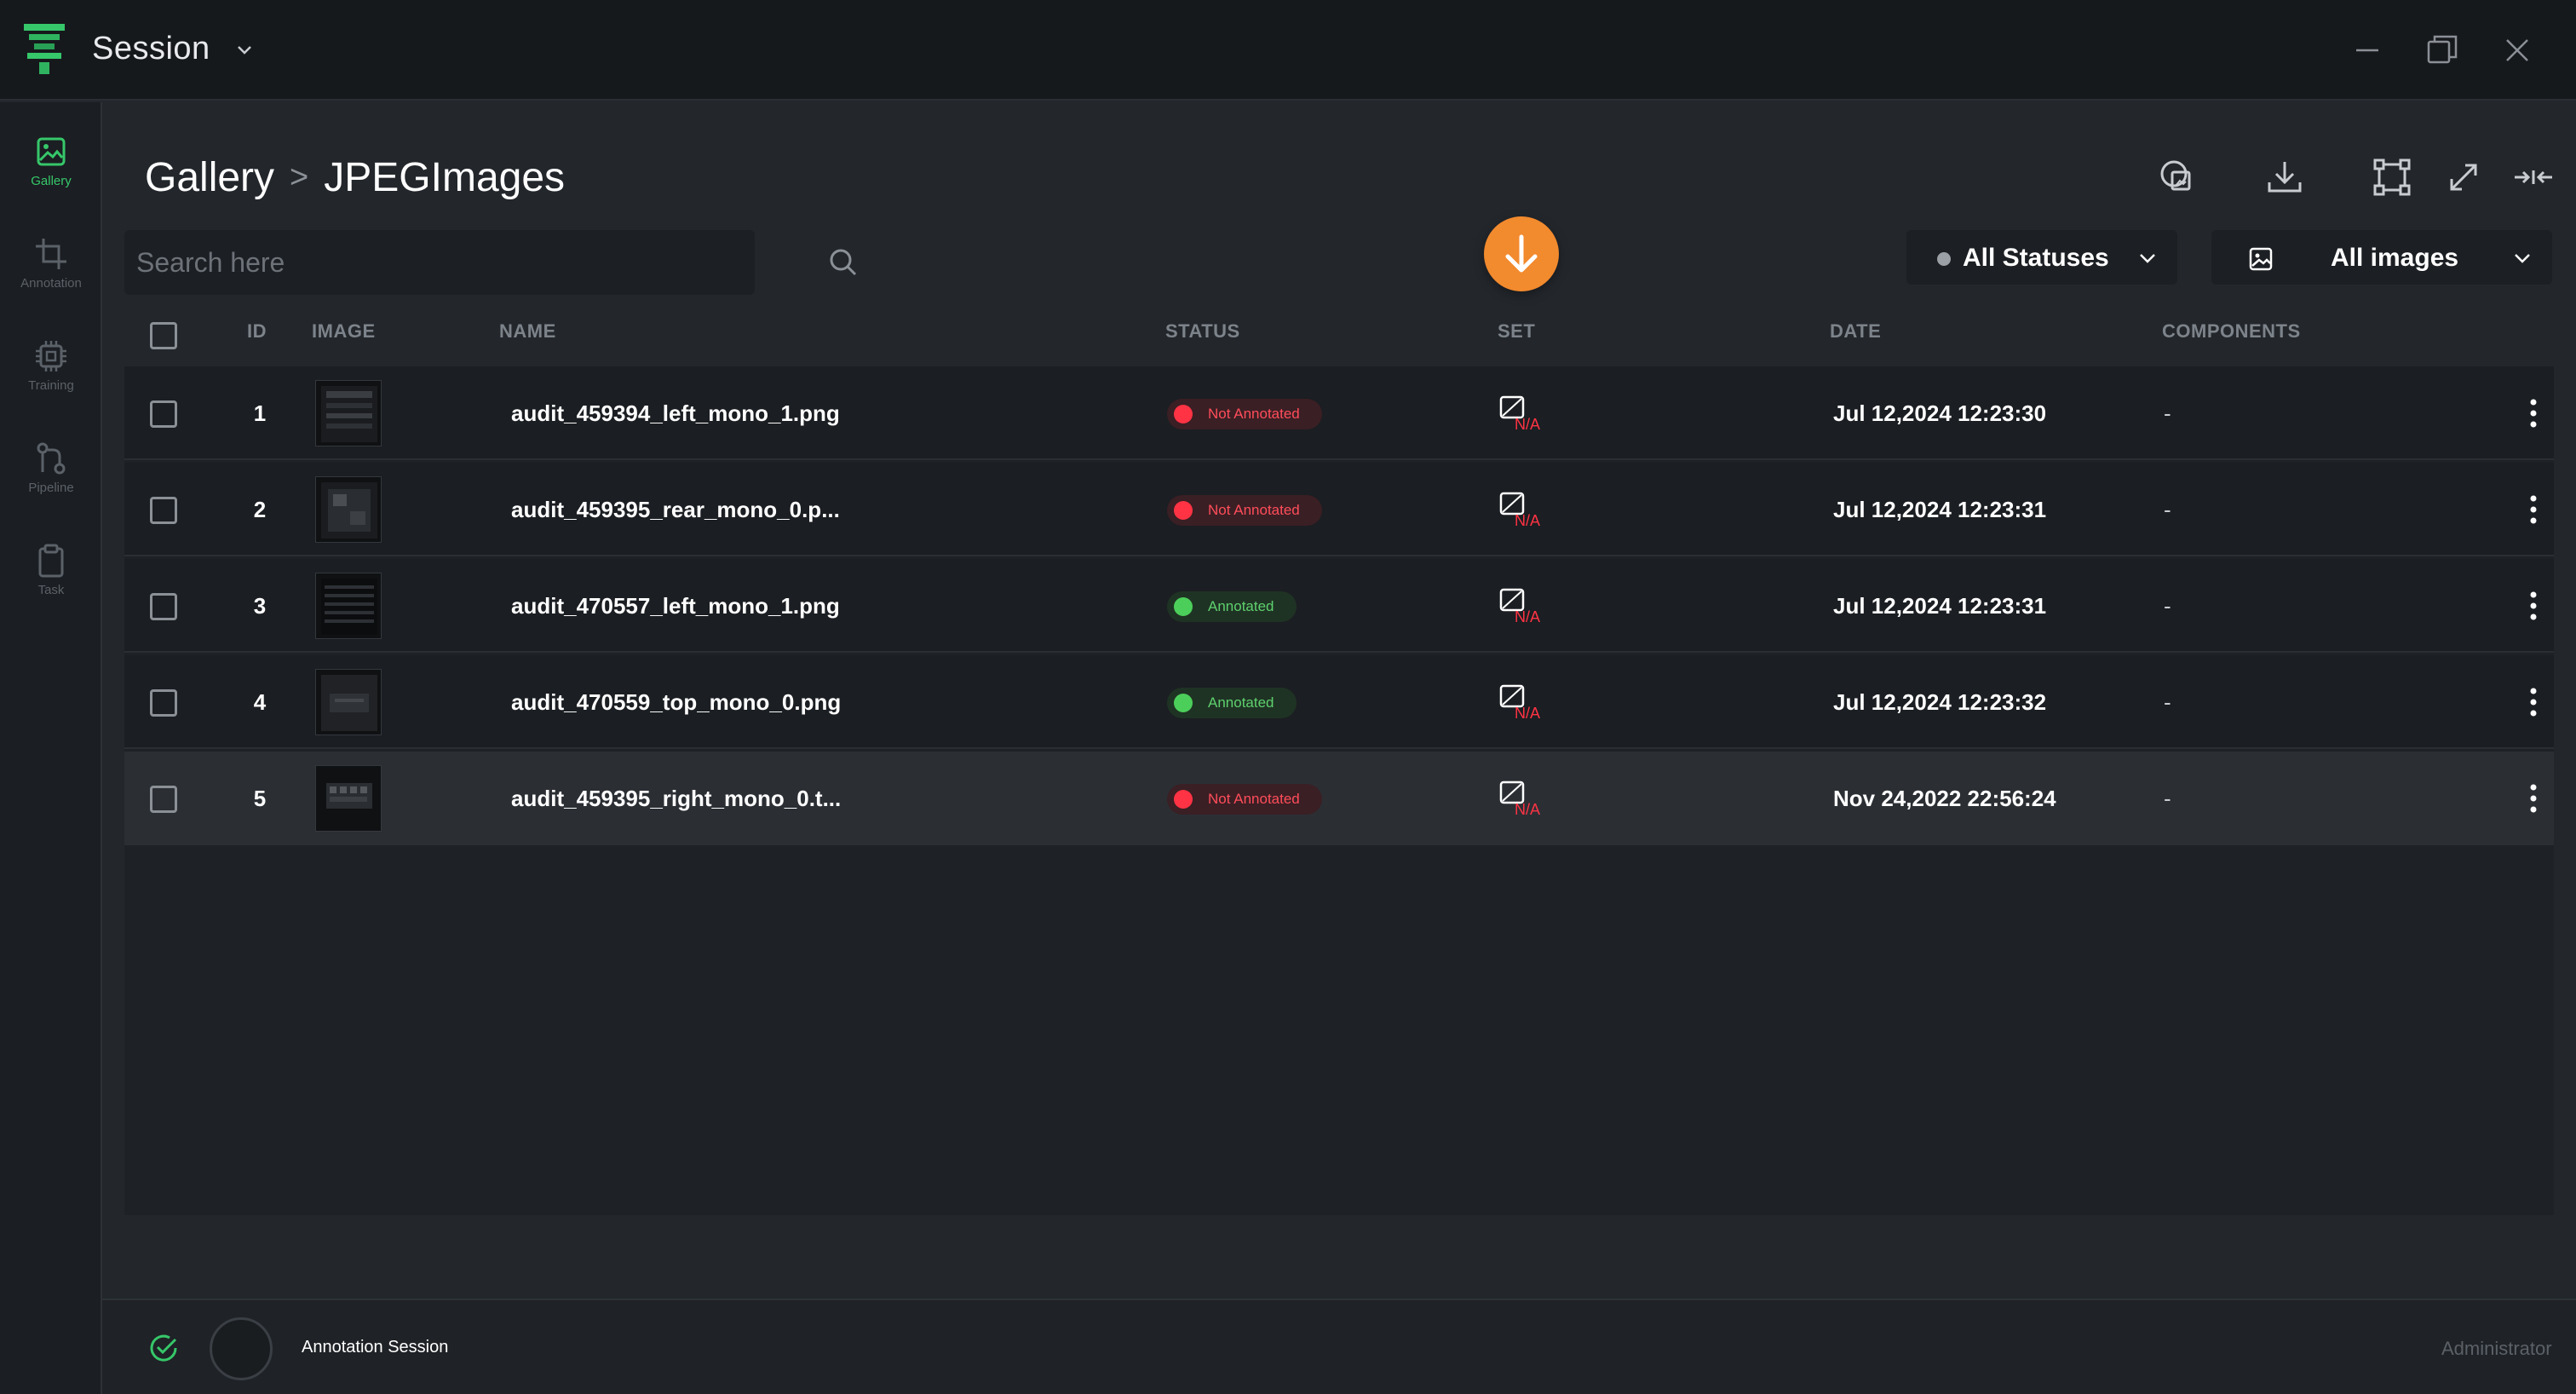  What do you see at coordinates (843, 262) in the screenshot?
I see `search-icon` at bounding box center [843, 262].